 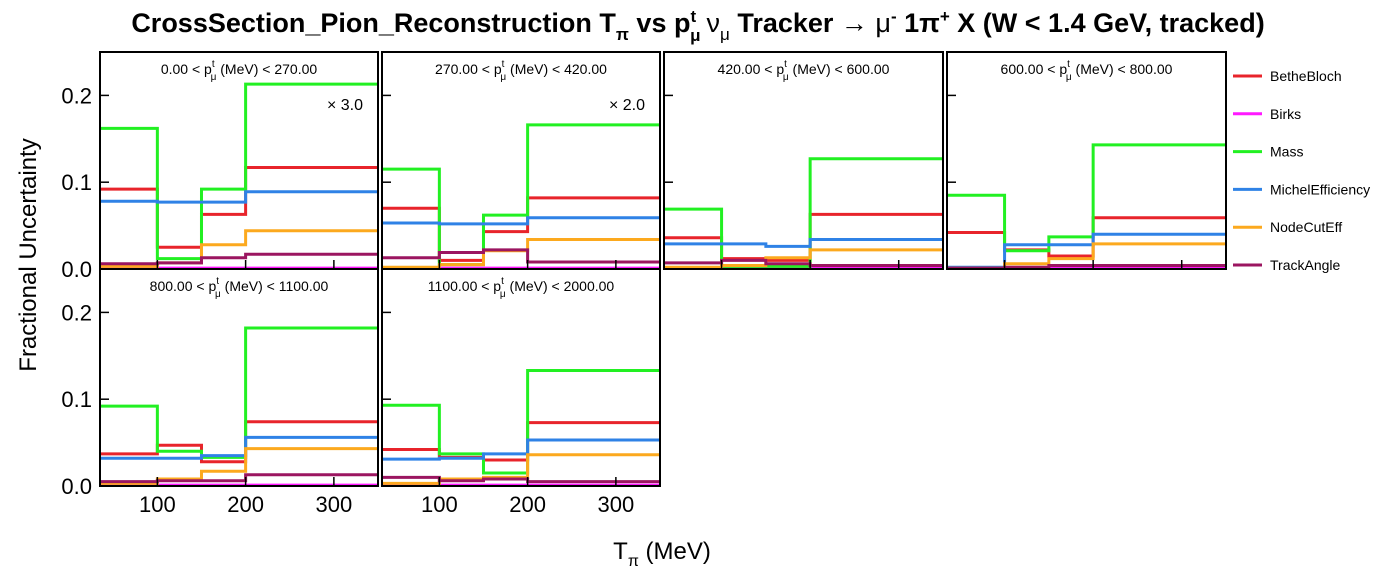 I want to click on panel-scale-factor: × 3.0, so click(x=345, y=105).